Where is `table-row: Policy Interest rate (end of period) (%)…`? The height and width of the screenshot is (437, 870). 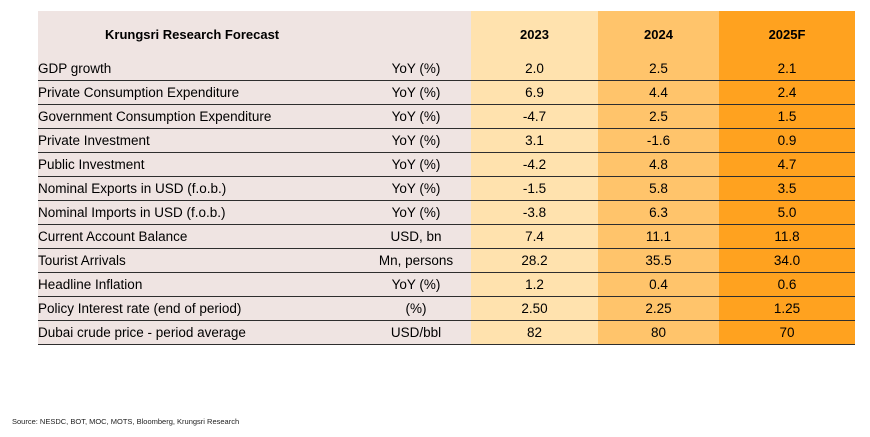 table-row: Policy Interest rate (end of period) (%)… is located at coordinates (446, 308).